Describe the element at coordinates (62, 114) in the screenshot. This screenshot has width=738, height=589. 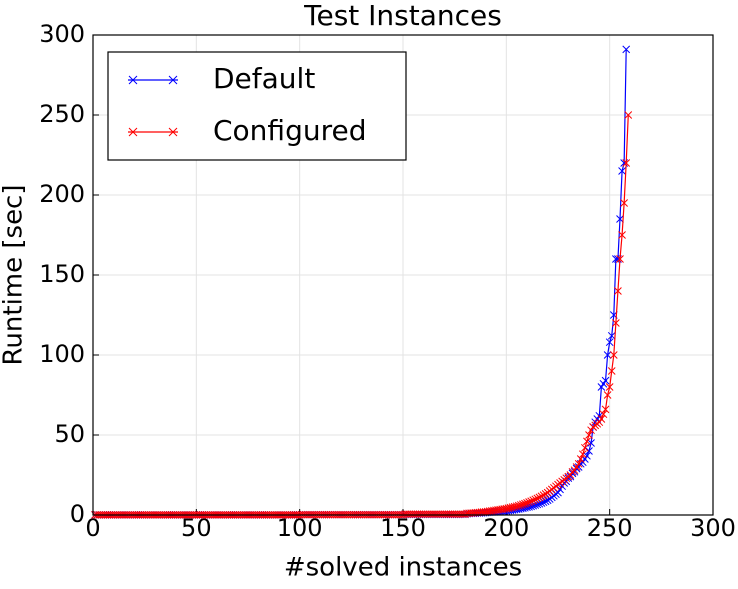
I see `y-tick-label: 250` at that location.